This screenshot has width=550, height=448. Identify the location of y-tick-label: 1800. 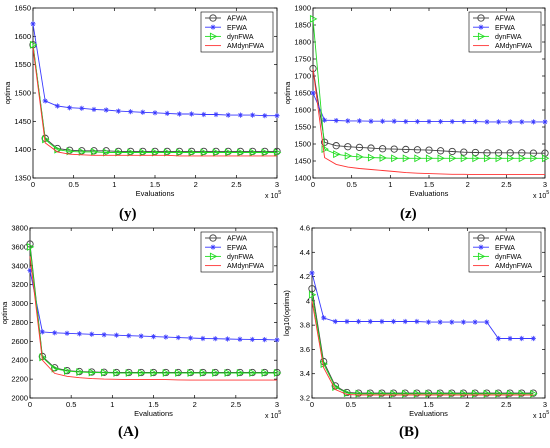
(302, 42).